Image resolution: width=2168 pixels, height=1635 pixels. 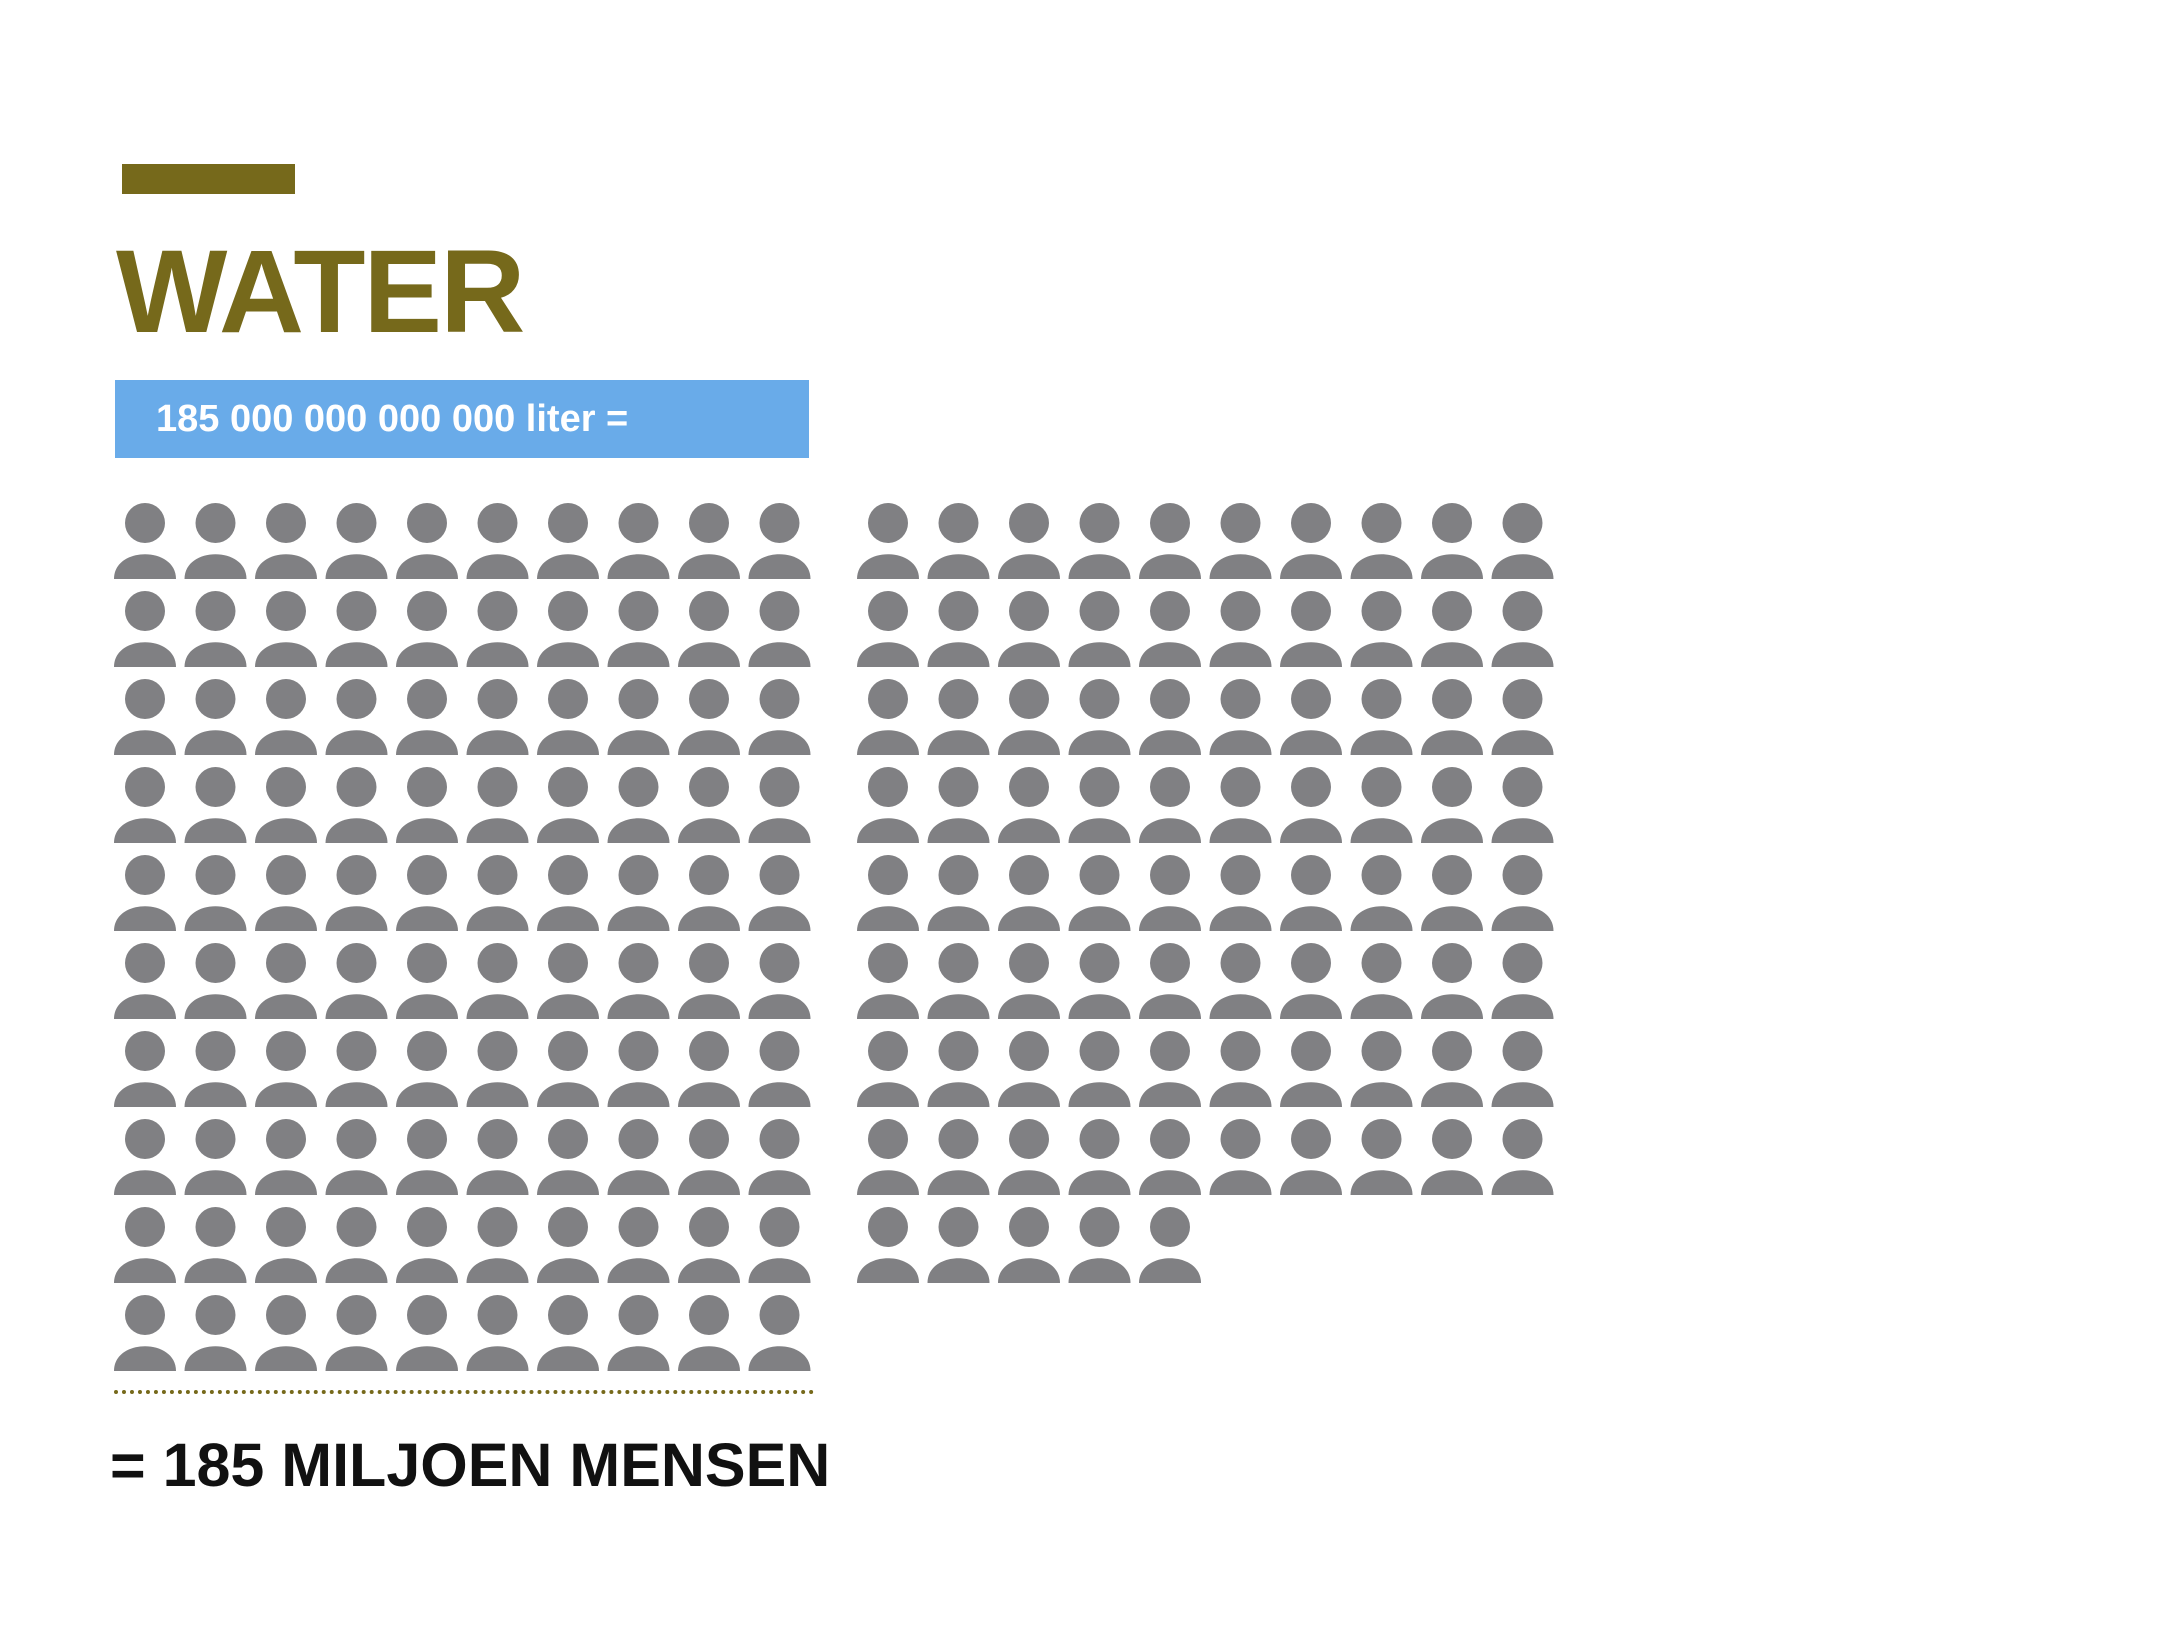 What do you see at coordinates (462, 419) in the screenshot?
I see `volume-banner: 185 000 000 000 000 liter =` at bounding box center [462, 419].